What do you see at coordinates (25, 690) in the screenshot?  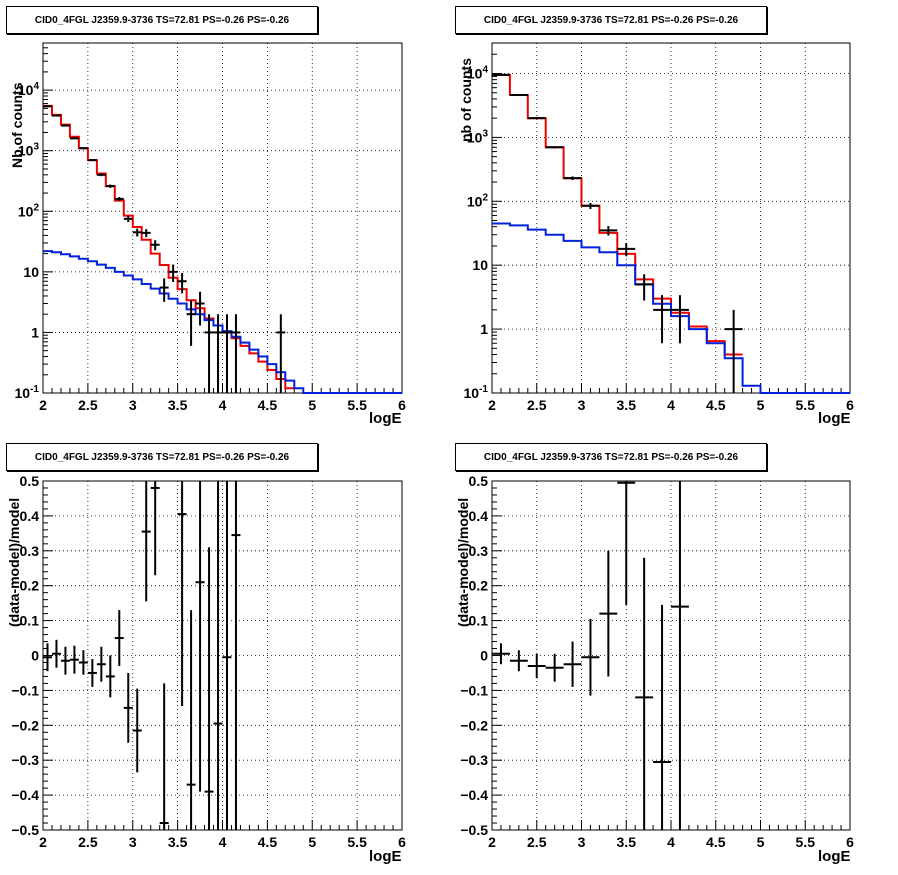 I see `y-tick-label: −0.1` at bounding box center [25, 690].